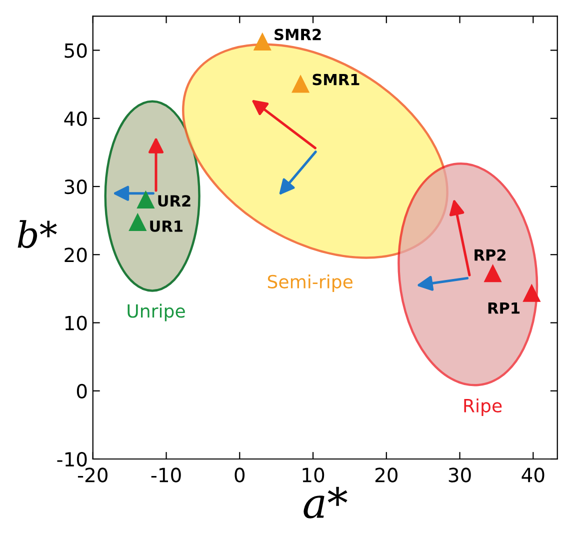 The image size is (563, 540). What do you see at coordinates (75, 186) in the screenshot?
I see `y-tick-label: 30` at bounding box center [75, 186].